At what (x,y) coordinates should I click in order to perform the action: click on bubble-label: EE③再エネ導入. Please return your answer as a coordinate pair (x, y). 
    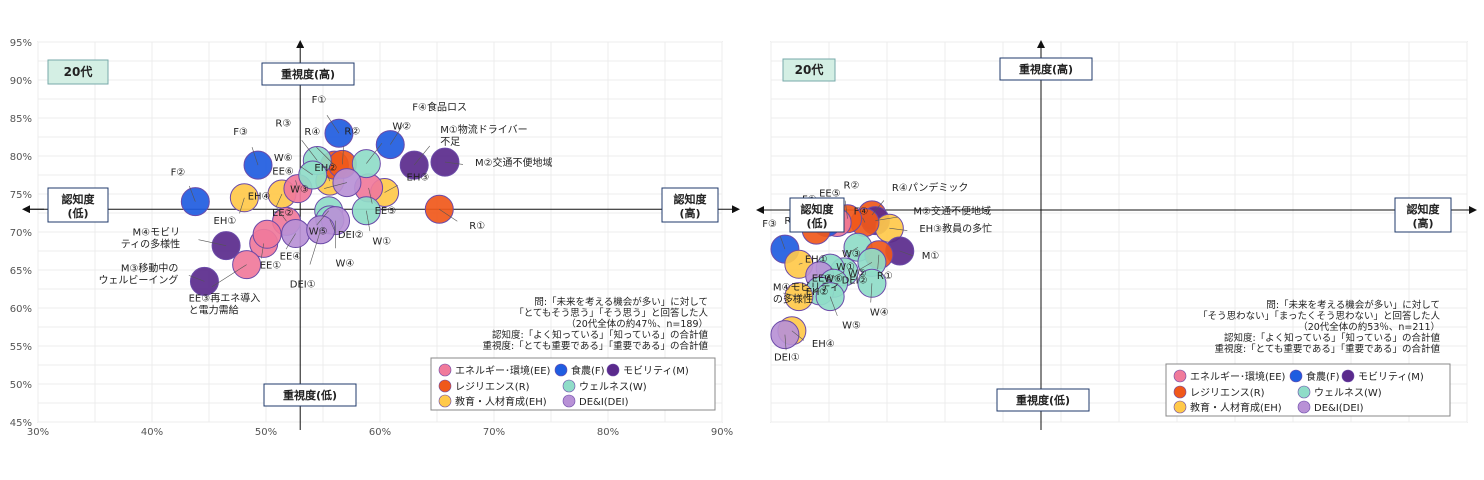
    Looking at the image, I should click on (225, 298).